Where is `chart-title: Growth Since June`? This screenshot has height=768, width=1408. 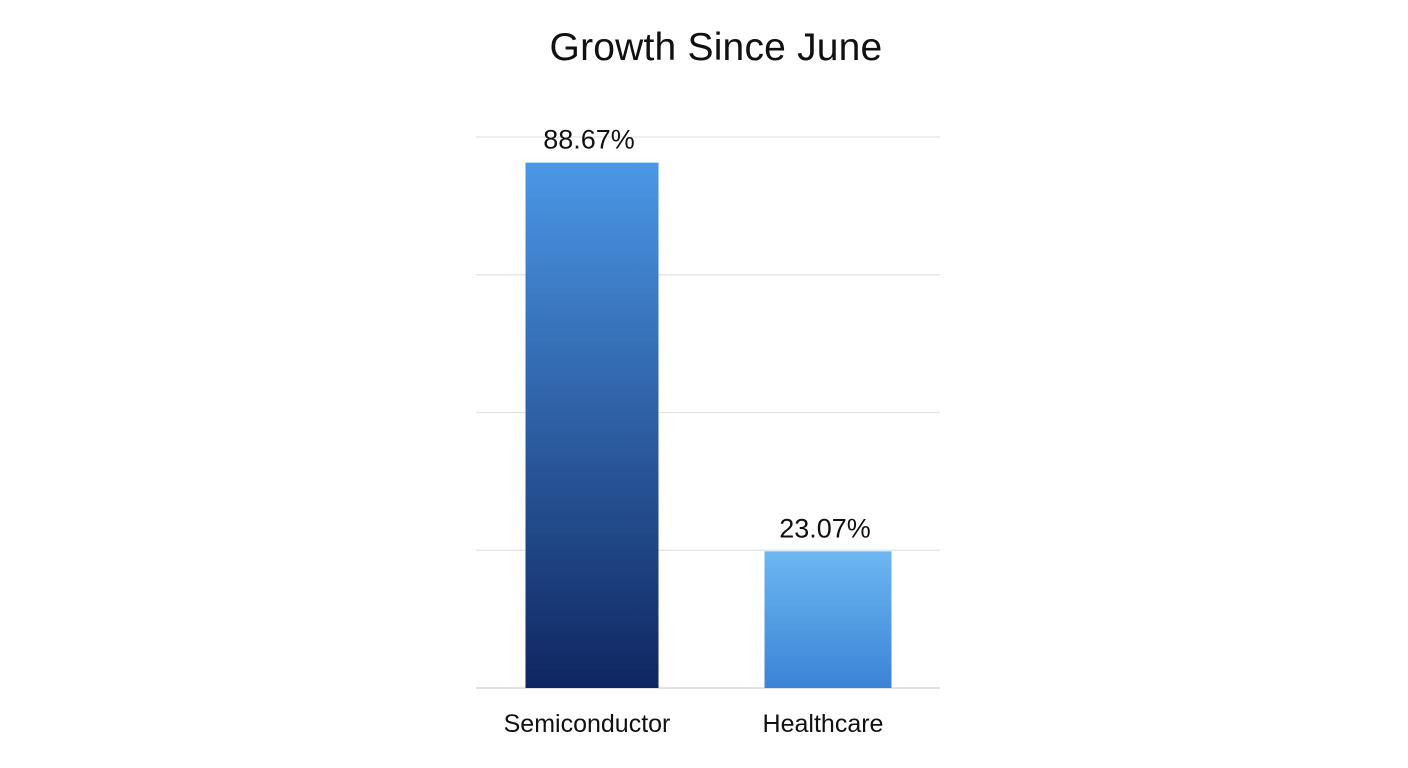 chart-title: Growth Since June is located at coordinates (716, 47).